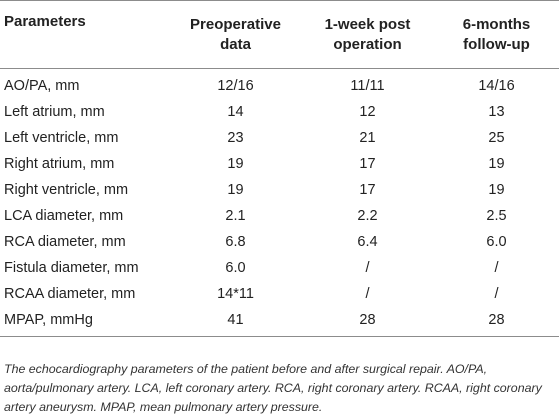  Describe the element at coordinates (64, 216) in the screenshot. I see `parameter-label: LCA diameter, mm` at that location.